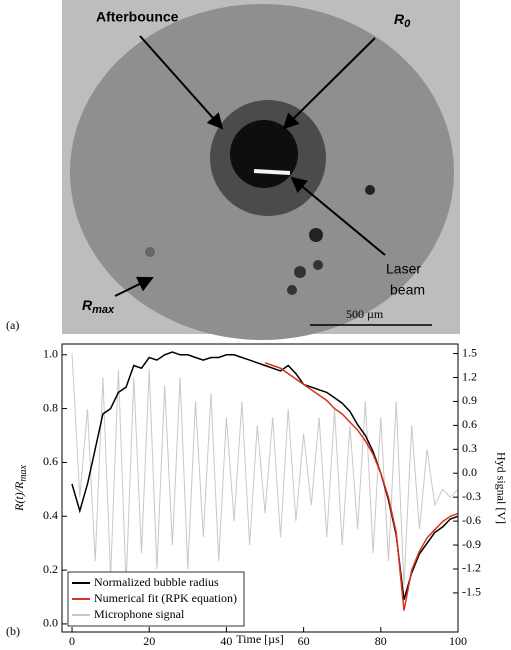 The width and height of the screenshot is (511, 650). I want to click on panel-label: (a), so click(12, 325).